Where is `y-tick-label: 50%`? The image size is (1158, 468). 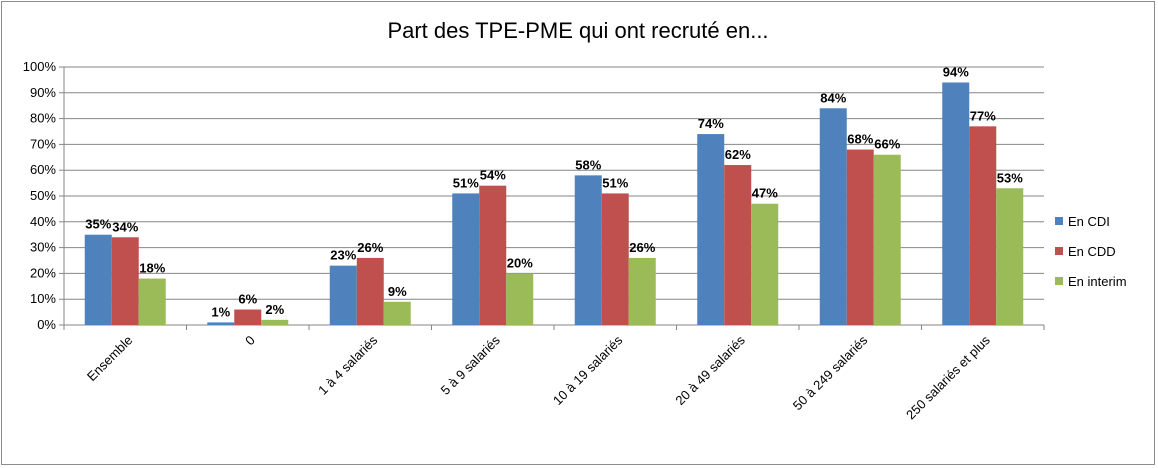
y-tick-label: 50% is located at coordinates (43, 195).